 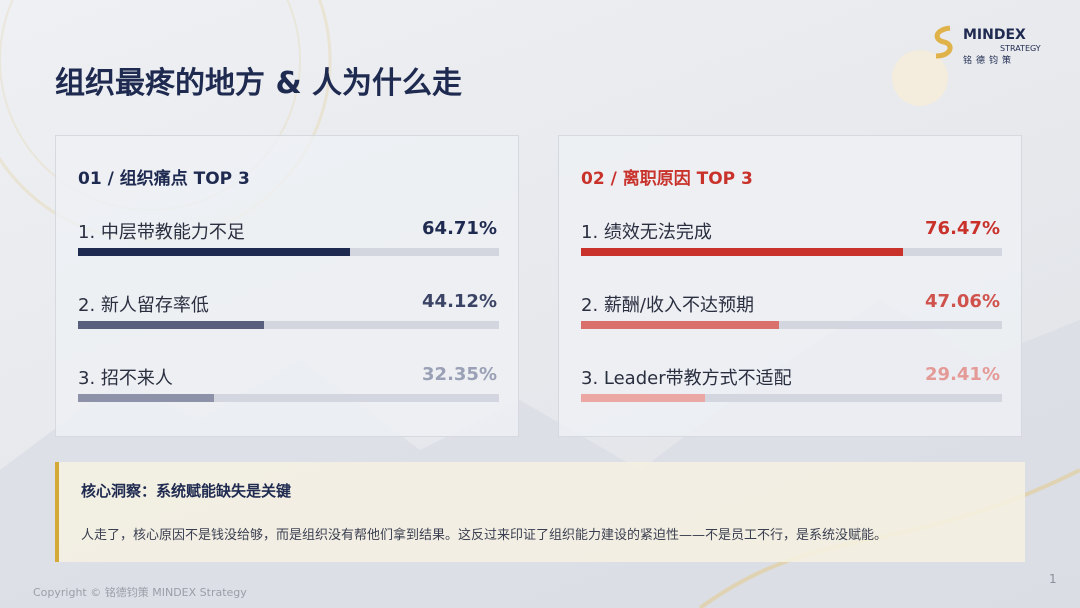 I want to click on item-label: 2. 新人留存率低, so click(x=143, y=305).